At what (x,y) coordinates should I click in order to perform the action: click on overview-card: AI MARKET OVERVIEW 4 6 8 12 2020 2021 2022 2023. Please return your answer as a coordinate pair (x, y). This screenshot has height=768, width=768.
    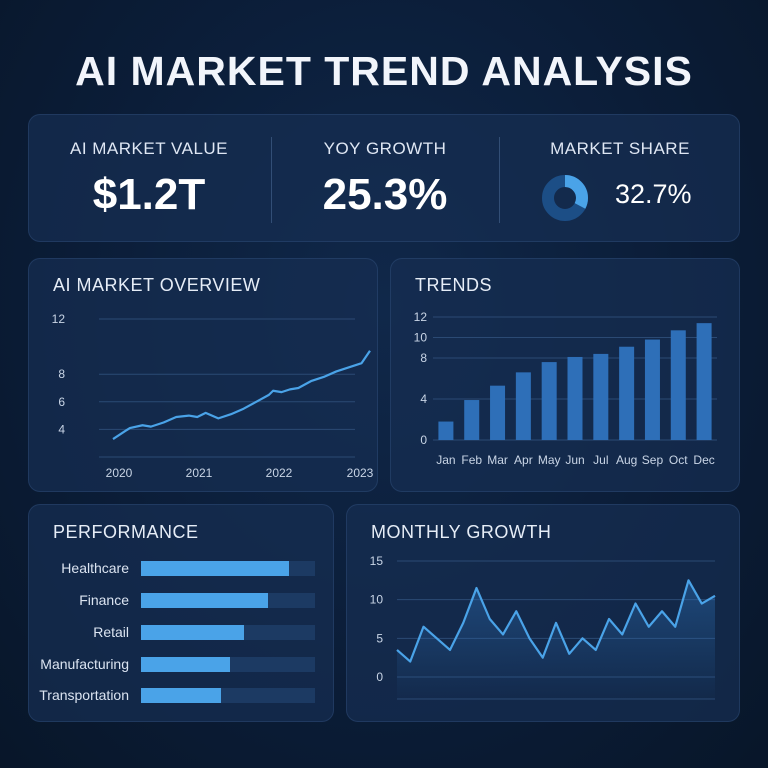
    Looking at the image, I should click on (203, 375).